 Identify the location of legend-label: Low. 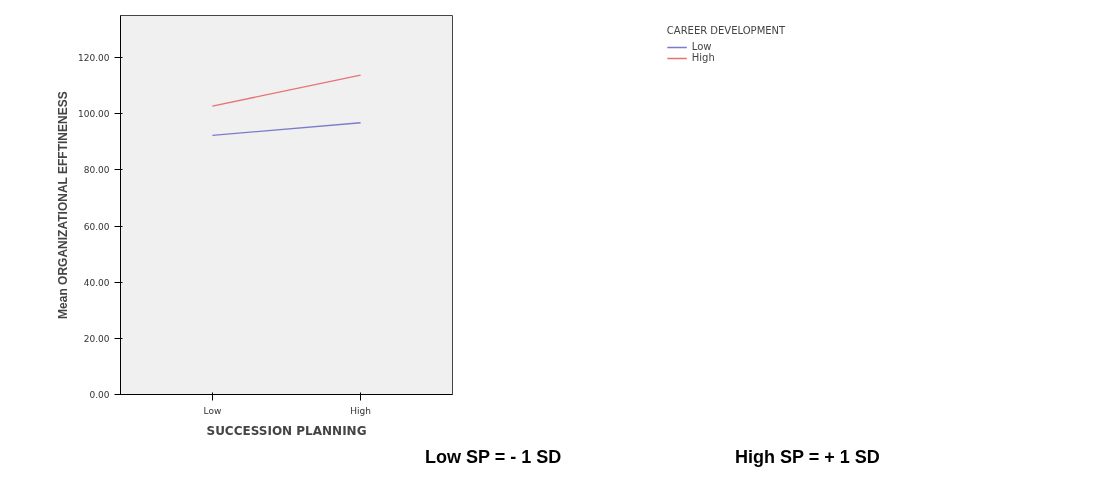
(701, 46).